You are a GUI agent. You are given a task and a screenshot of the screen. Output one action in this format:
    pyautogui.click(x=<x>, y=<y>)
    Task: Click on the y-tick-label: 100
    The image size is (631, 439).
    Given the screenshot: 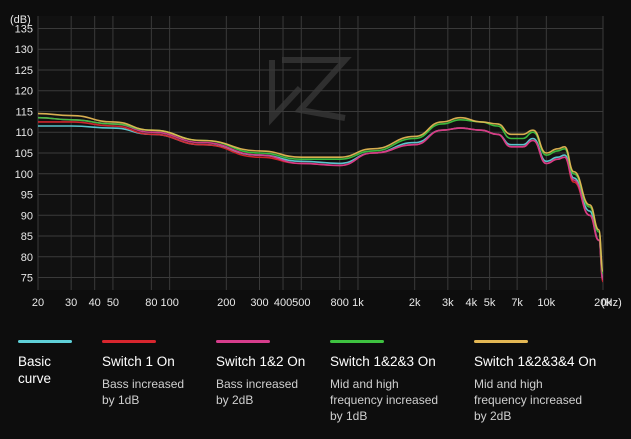 What is the action you would take?
    pyautogui.click(x=24, y=175)
    